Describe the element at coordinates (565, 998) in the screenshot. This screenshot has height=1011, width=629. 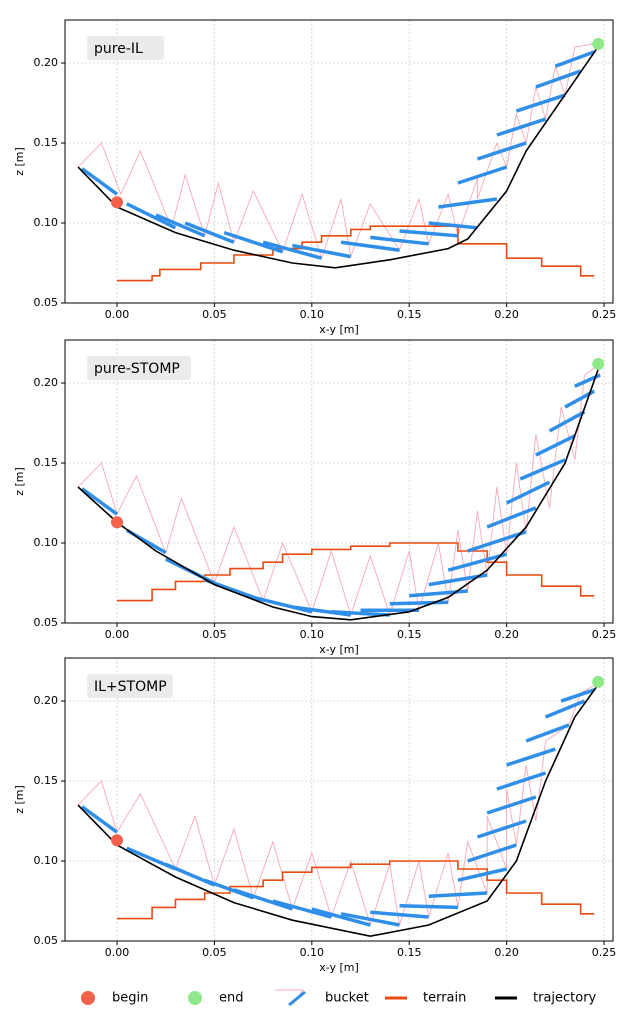
I see `legend-label: trajectory` at that location.